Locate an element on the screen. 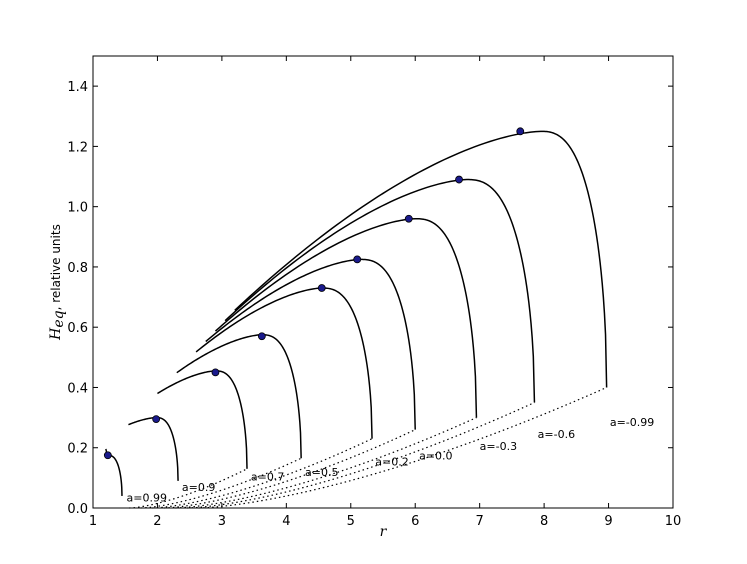 This screenshot has height=564, width=747. y-axis-title-rest: , relative units is located at coordinates (56, 267).